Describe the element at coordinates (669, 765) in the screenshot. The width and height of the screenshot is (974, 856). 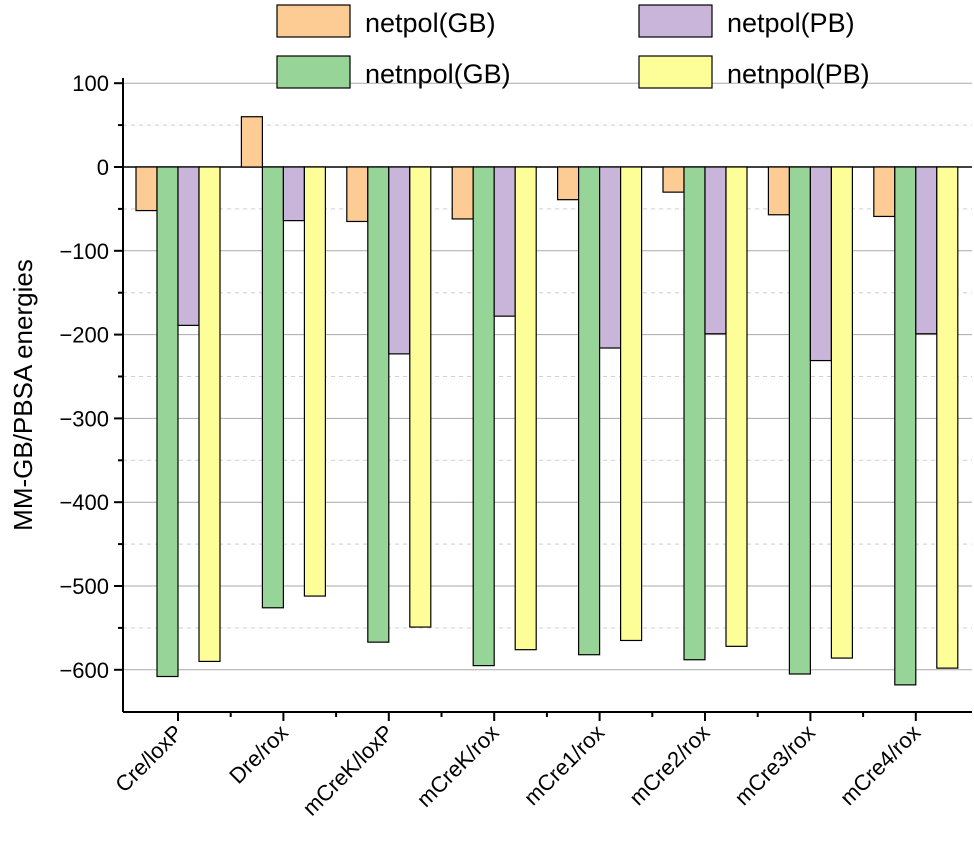
I see `x-tick-label: mCre2/rox` at that location.